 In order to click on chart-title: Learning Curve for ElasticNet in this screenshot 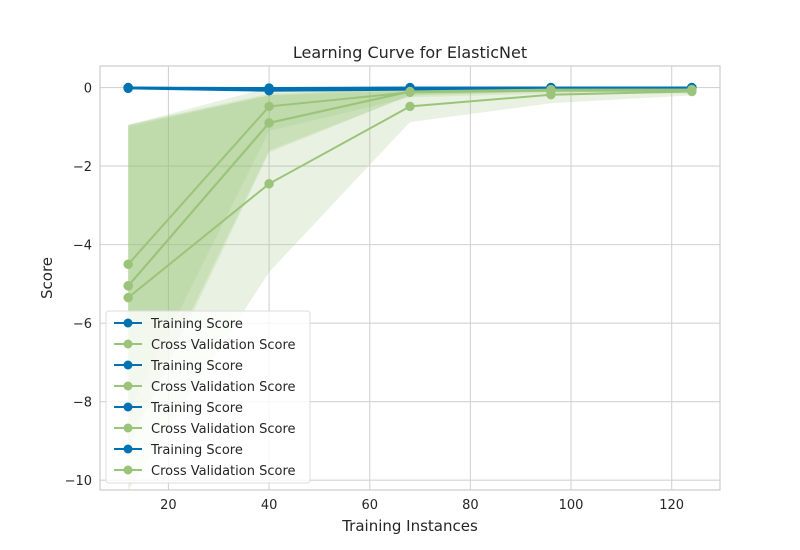, I will do `click(410, 52)`.